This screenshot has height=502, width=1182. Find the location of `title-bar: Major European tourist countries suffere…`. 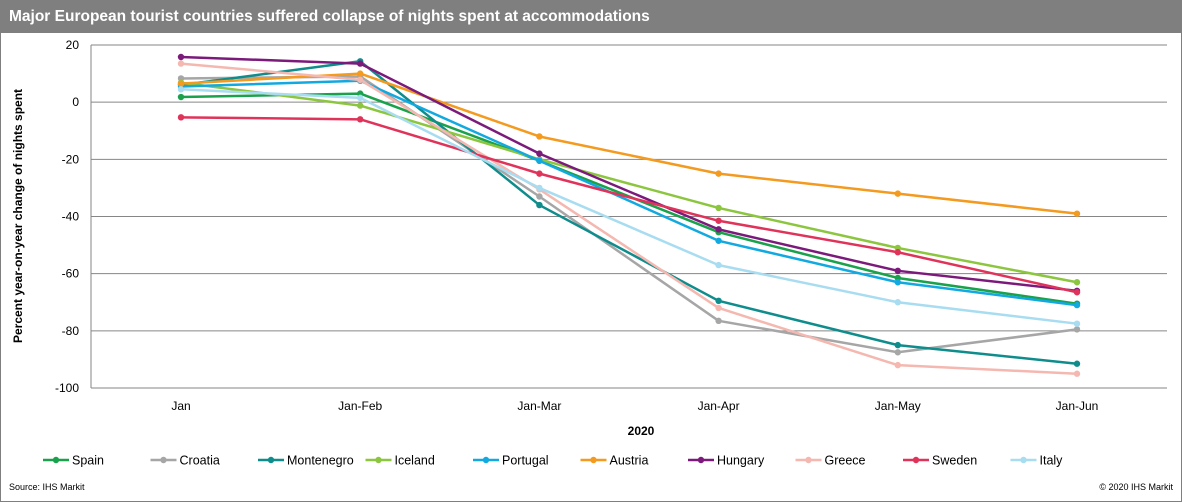

title-bar: Major European tourist countries suffere… is located at coordinates (591, 17).